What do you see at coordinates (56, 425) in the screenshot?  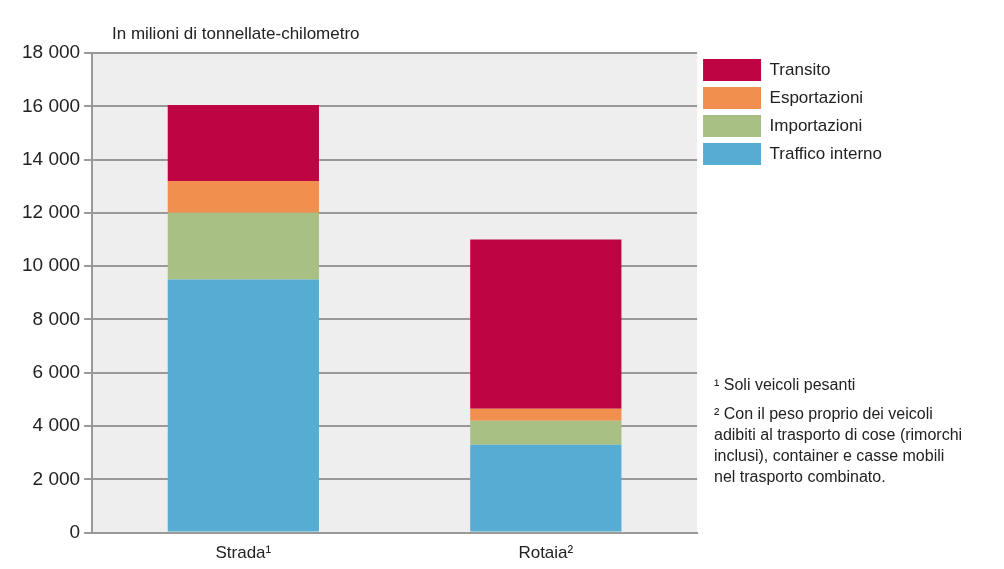 I see `y-tick-label: 4 000` at bounding box center [56, 425].